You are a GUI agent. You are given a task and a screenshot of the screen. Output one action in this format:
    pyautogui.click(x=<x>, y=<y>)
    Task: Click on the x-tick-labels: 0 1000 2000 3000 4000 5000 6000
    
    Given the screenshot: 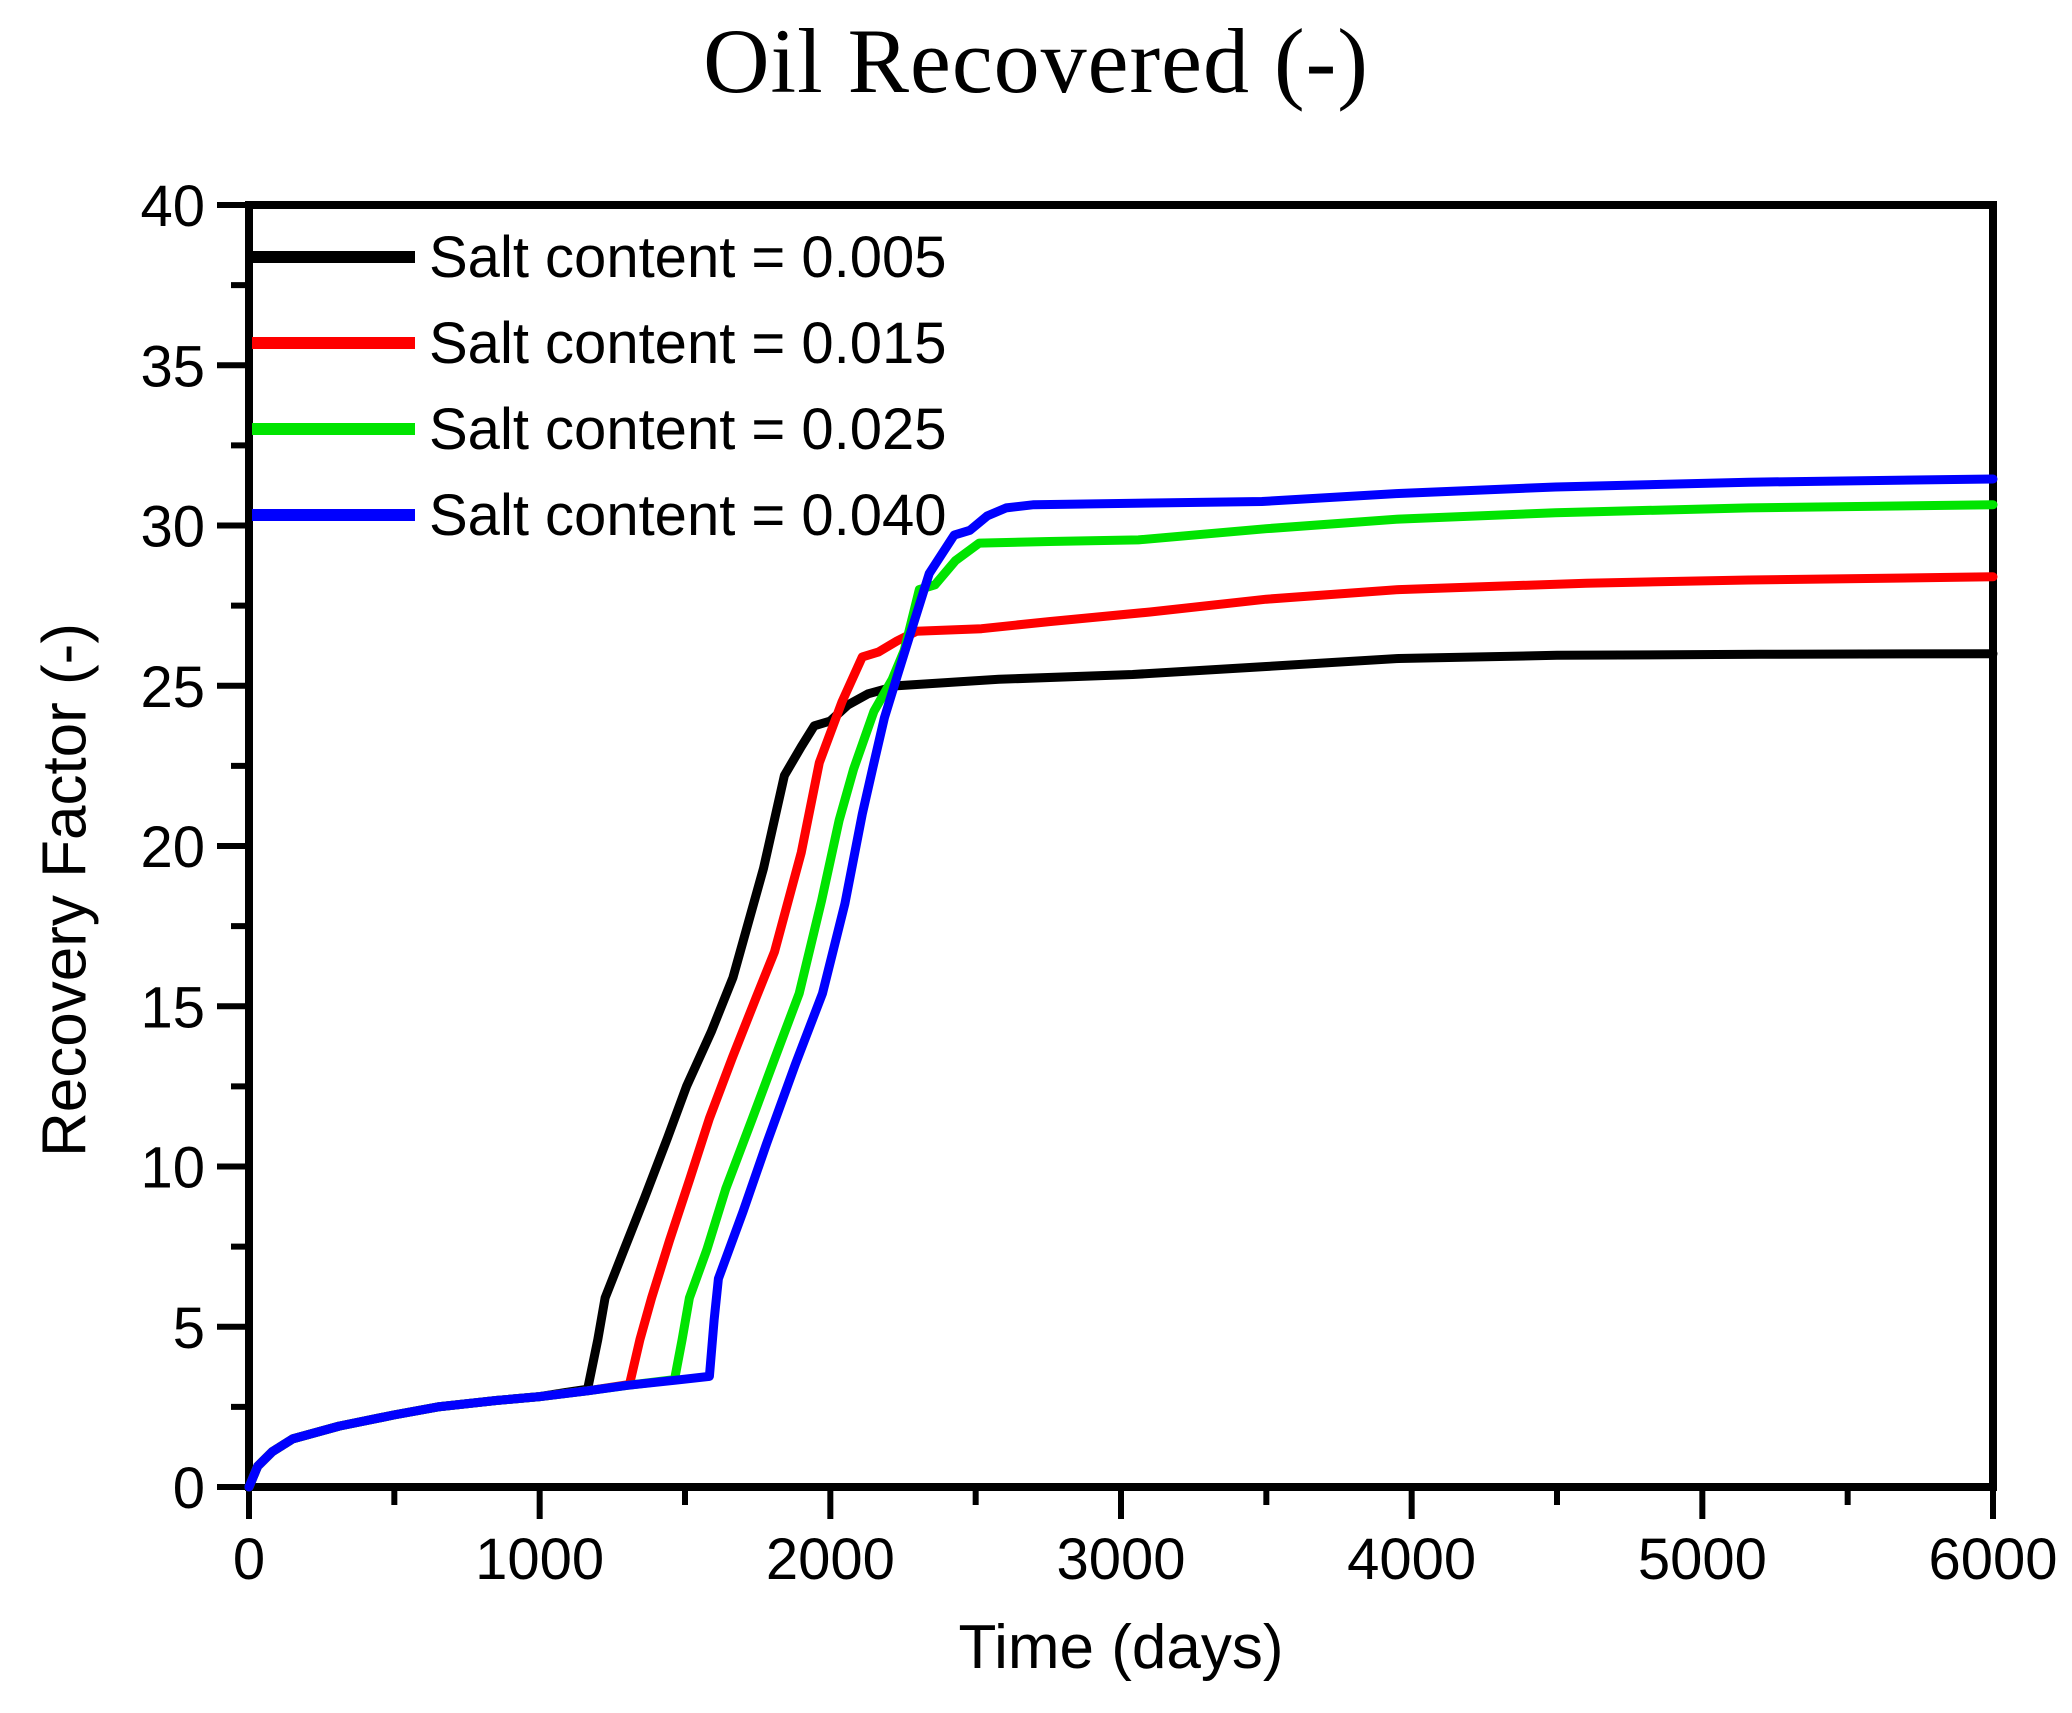 What is the action you would take?
    pyautogui.click(x=1145, y=1559)
    